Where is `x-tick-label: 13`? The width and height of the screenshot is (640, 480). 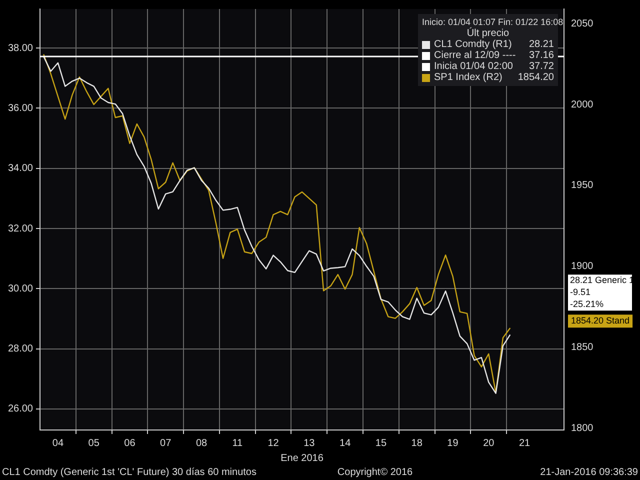
x-tick-label: 13 is located at coordinates (310, 443).